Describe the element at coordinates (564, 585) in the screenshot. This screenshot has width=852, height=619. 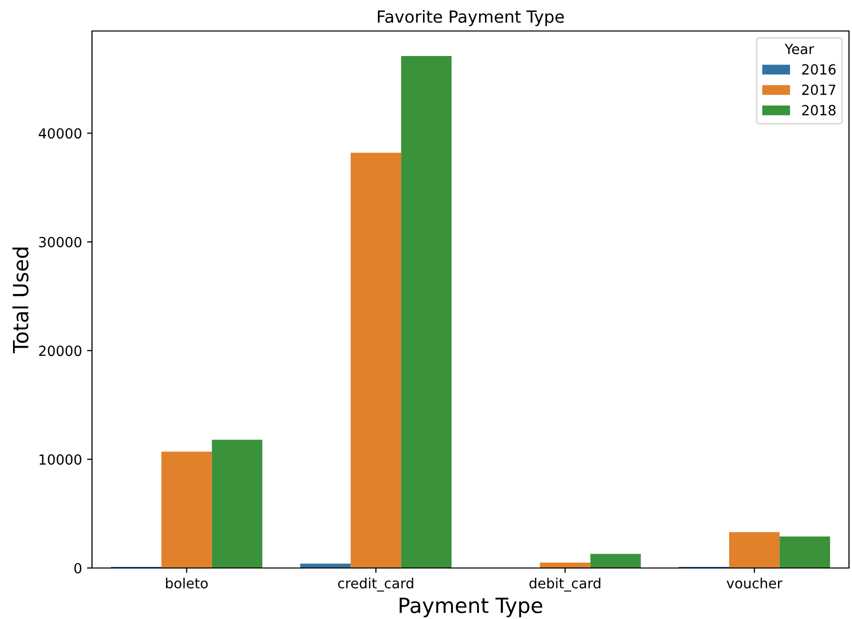
I see `x-tick-label: debit_card` at that location.